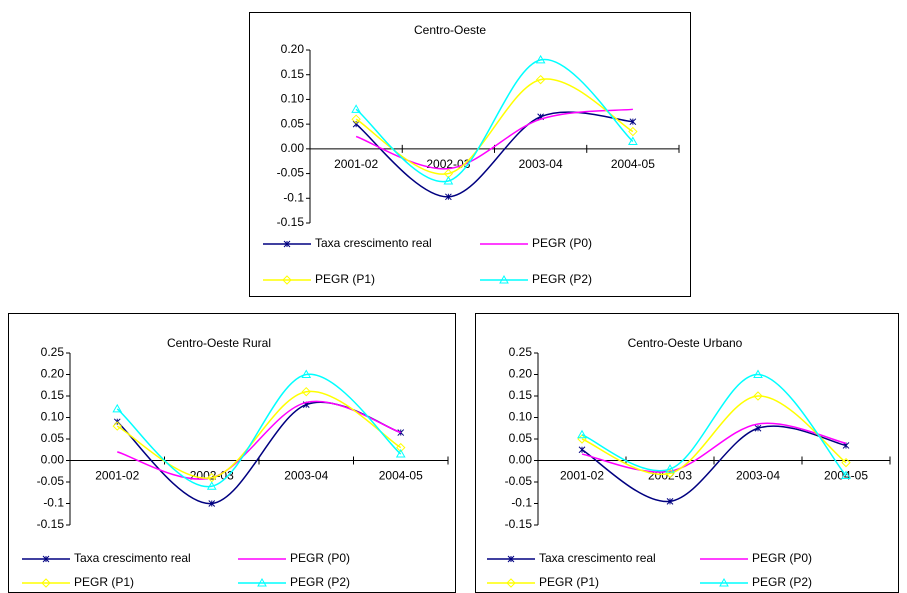  I want to click on chart-title: Centro-Oeste, so click(450, 30).